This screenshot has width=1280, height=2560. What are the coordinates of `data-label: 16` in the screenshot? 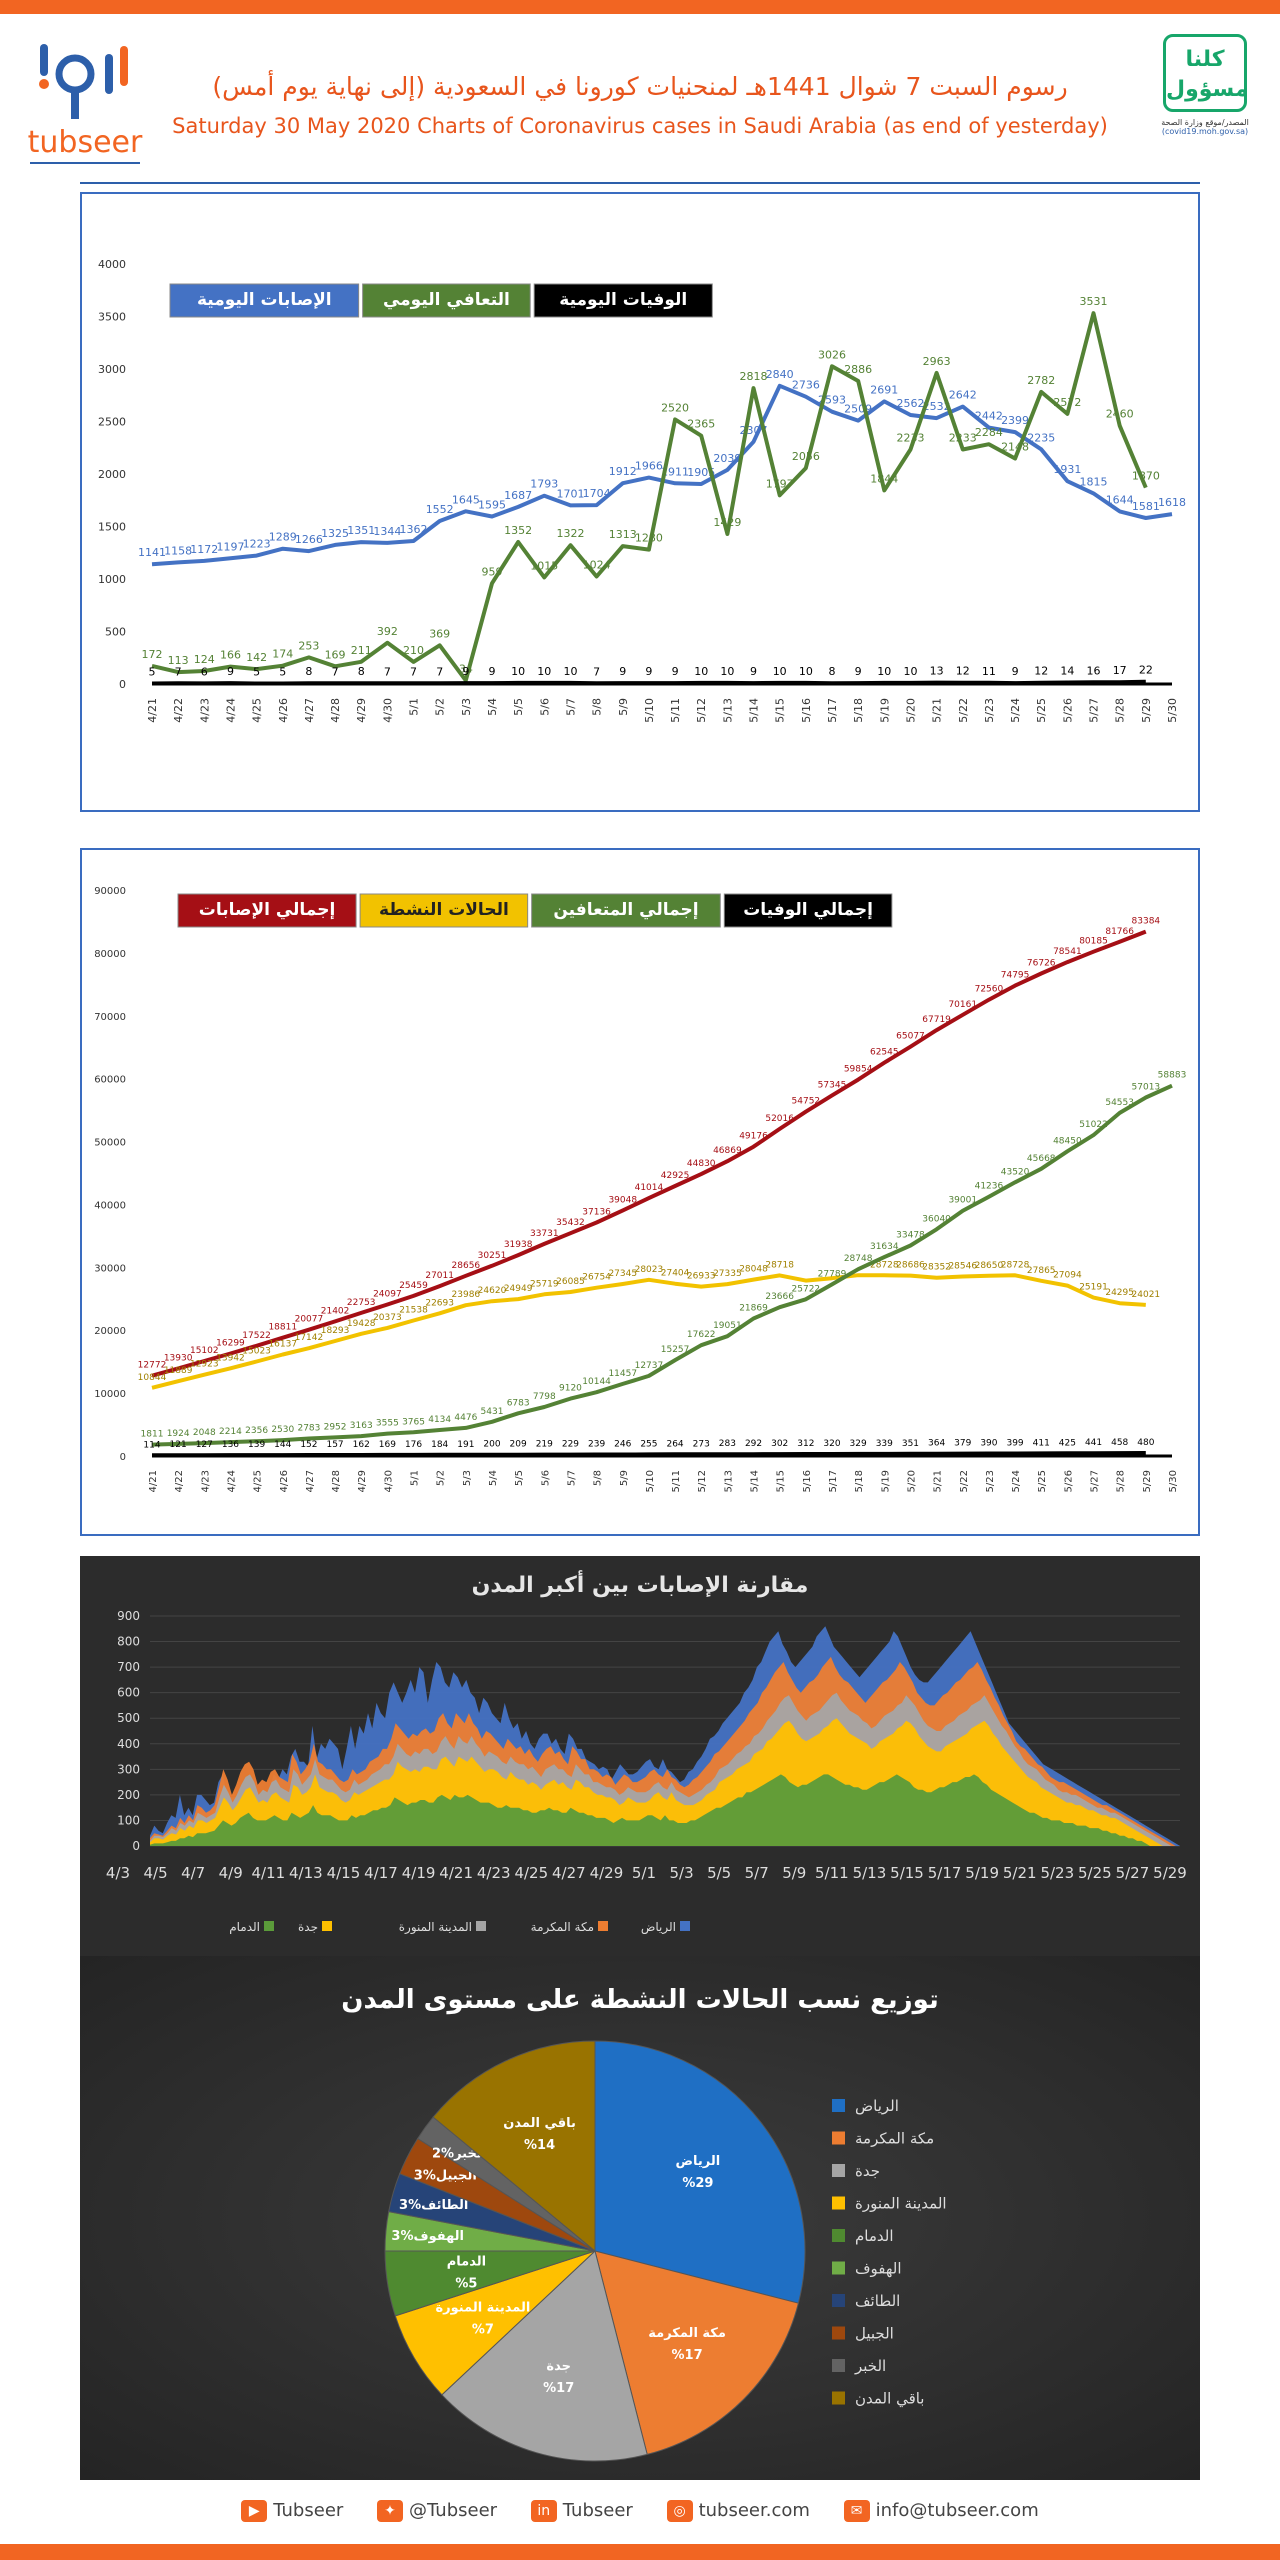 It's located at (1094, 670).